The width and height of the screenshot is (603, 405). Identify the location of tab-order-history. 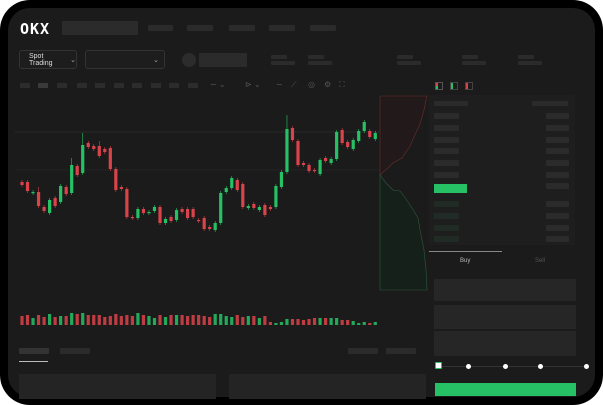
(75, 351).